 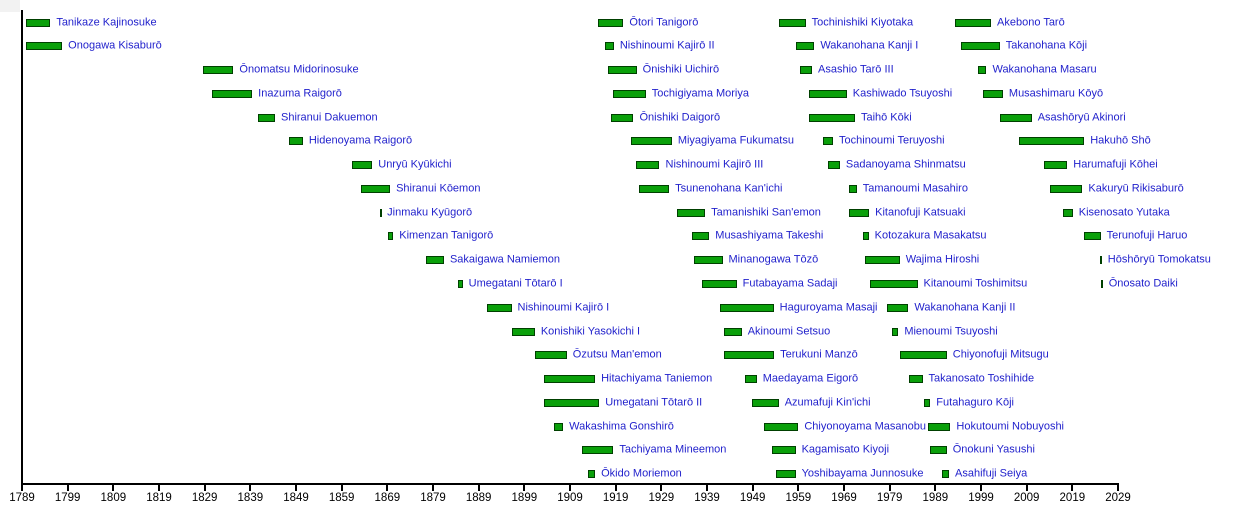 I want to click on wrestler-name-label-onokuni-yasushi: Ōnokuni Yasushi, so click(x=993, y=449).